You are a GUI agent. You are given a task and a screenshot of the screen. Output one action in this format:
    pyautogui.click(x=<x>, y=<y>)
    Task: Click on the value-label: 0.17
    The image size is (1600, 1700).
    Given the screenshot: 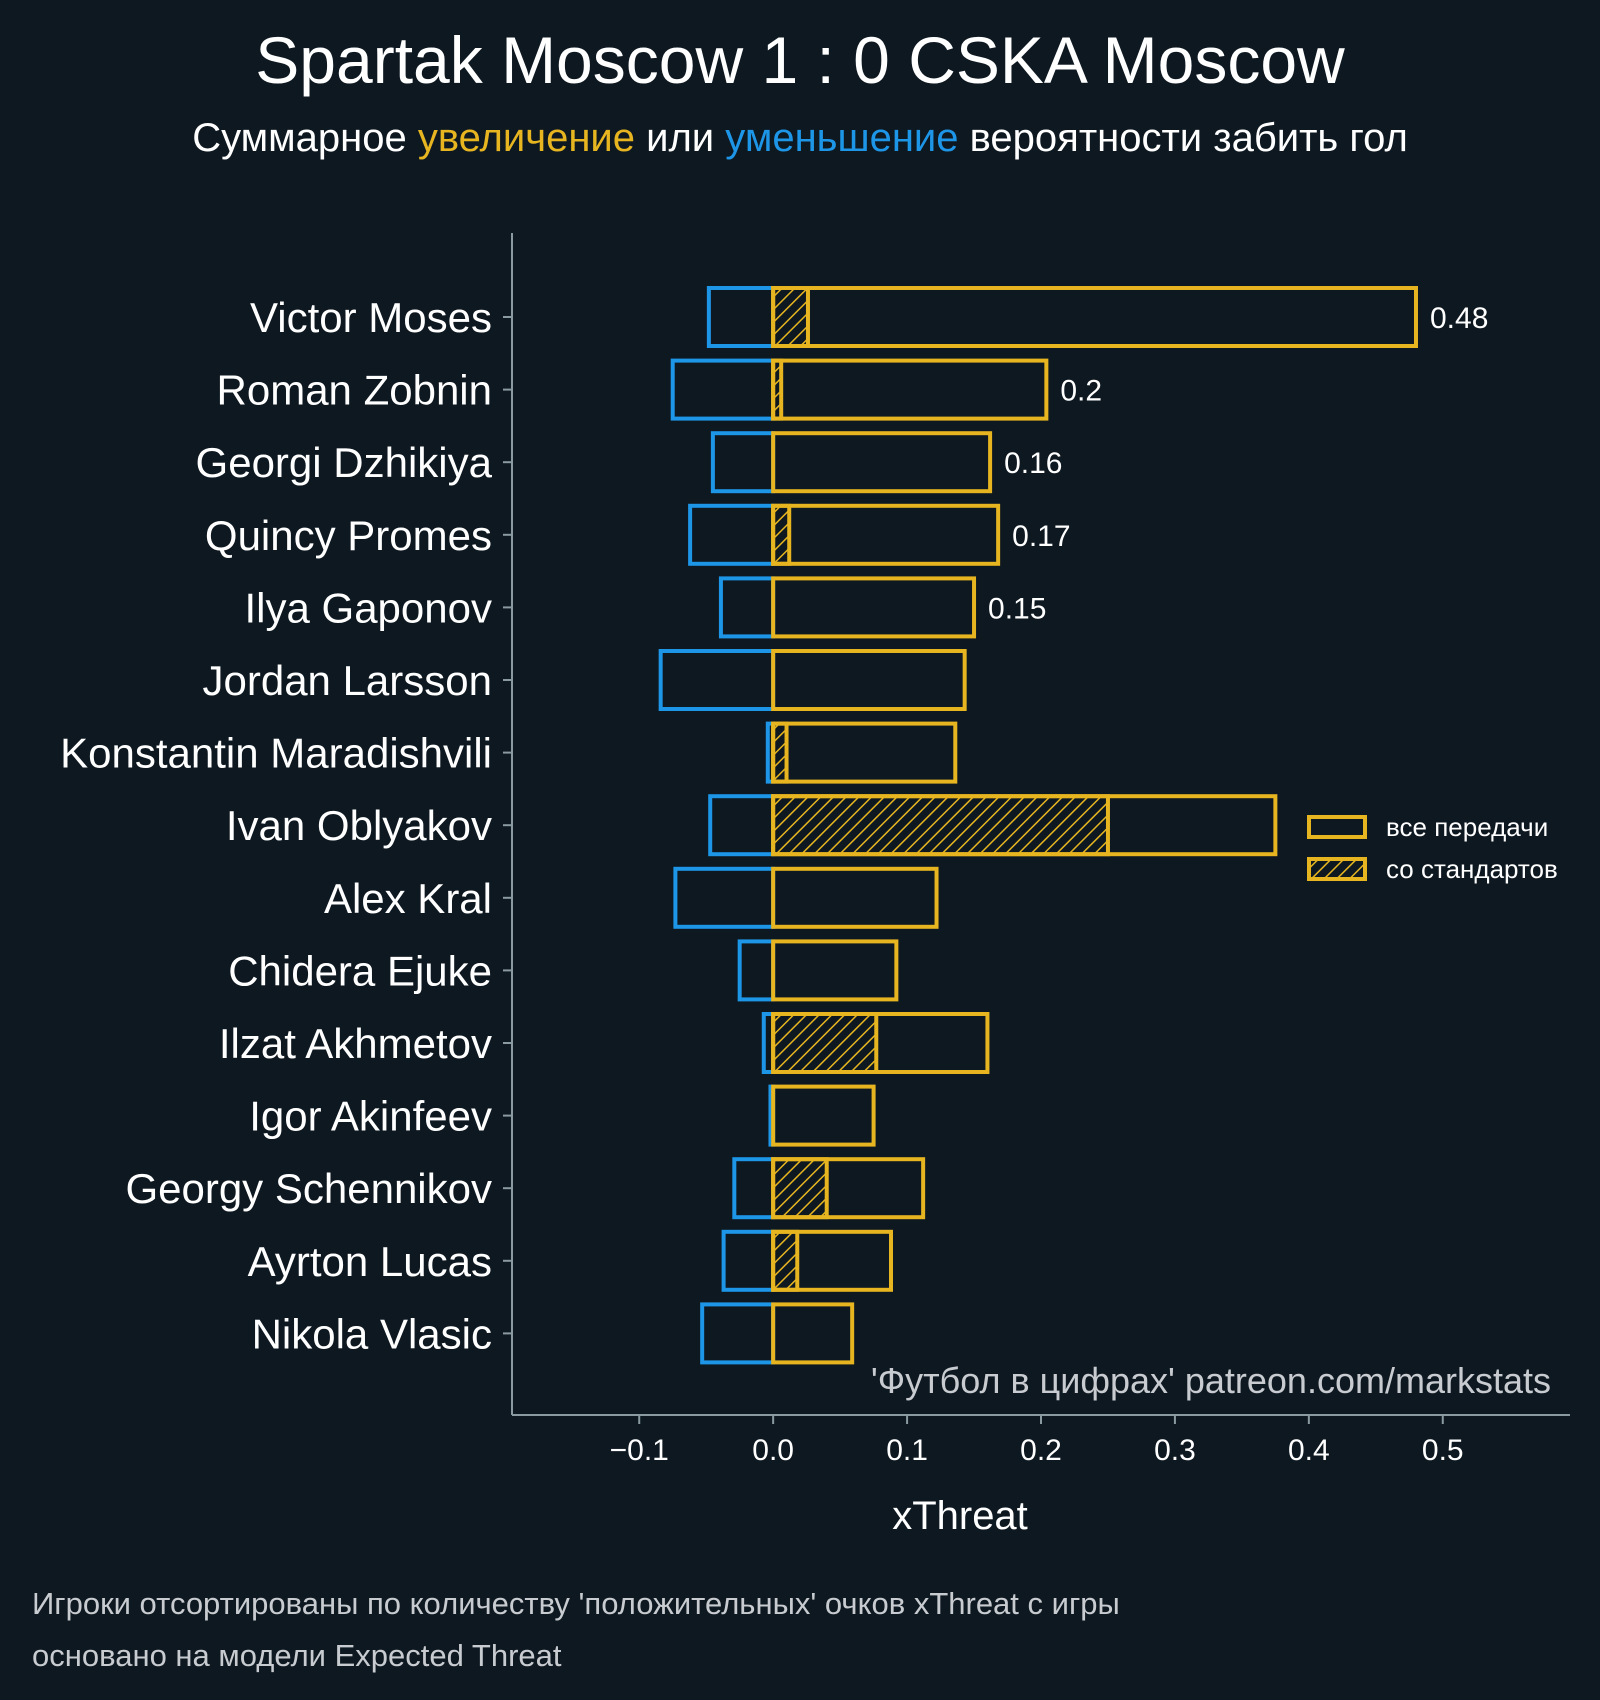 What is the action you would take?
    pyautogui.click(x=1041, y=536)
    